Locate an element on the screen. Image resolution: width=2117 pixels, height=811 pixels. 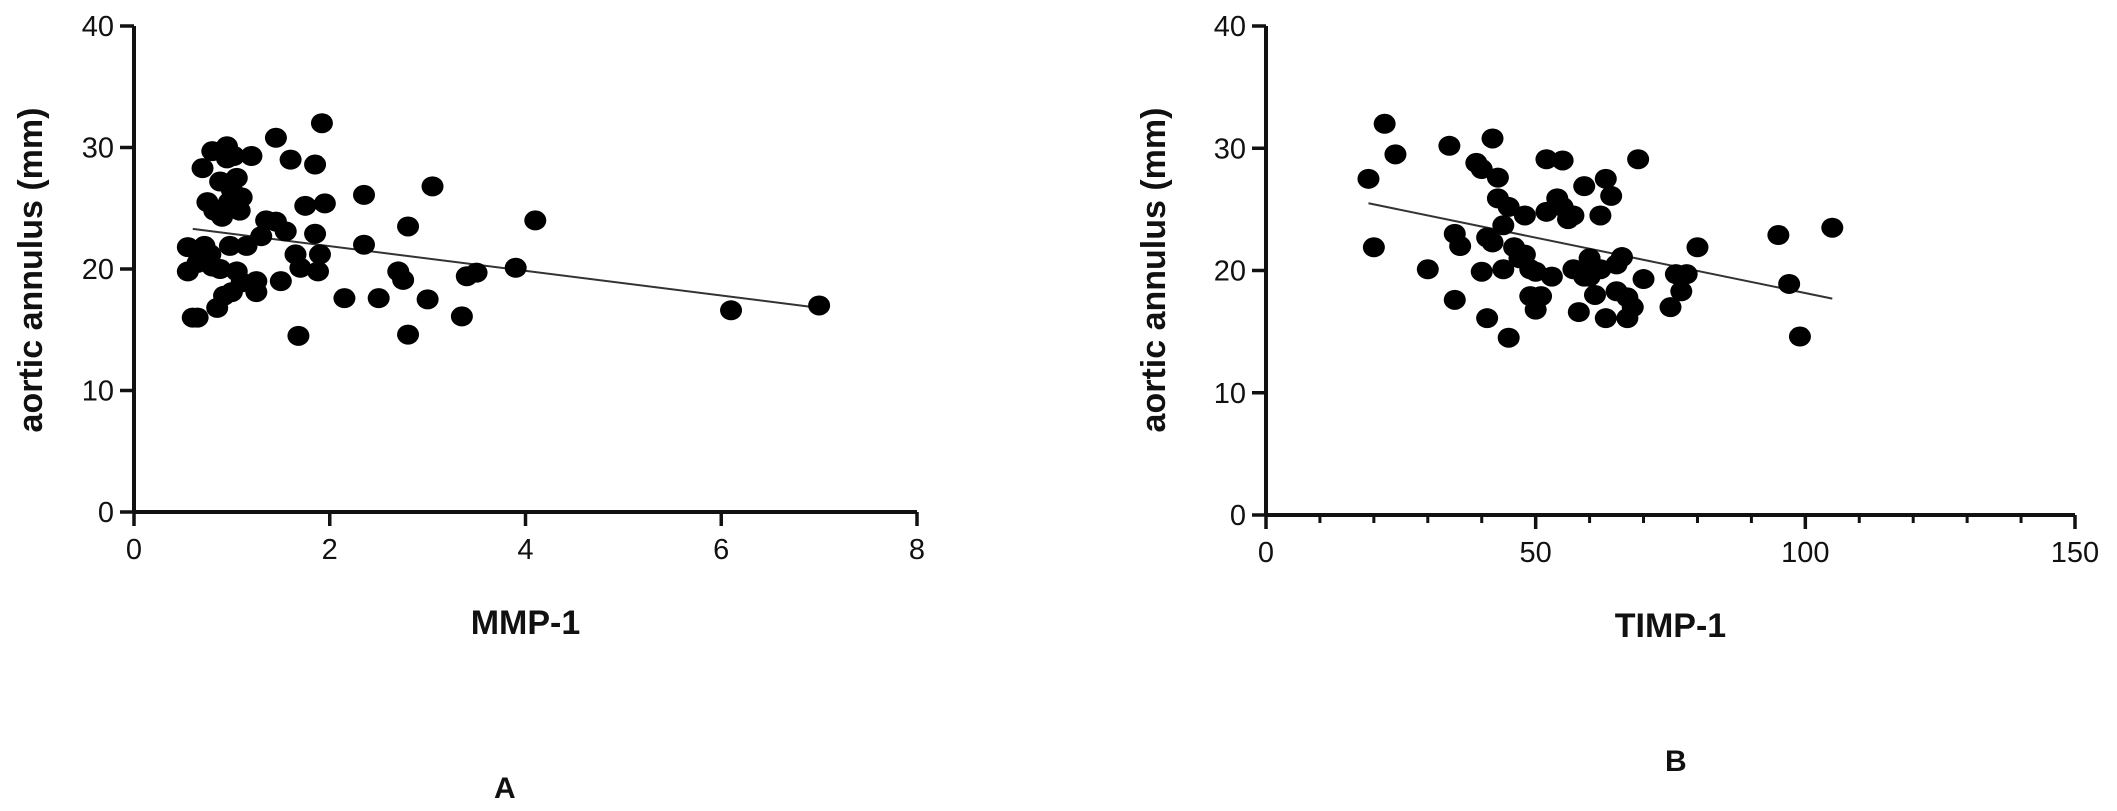
x-tick-label: 150 is located at coordinates (2075, 553).